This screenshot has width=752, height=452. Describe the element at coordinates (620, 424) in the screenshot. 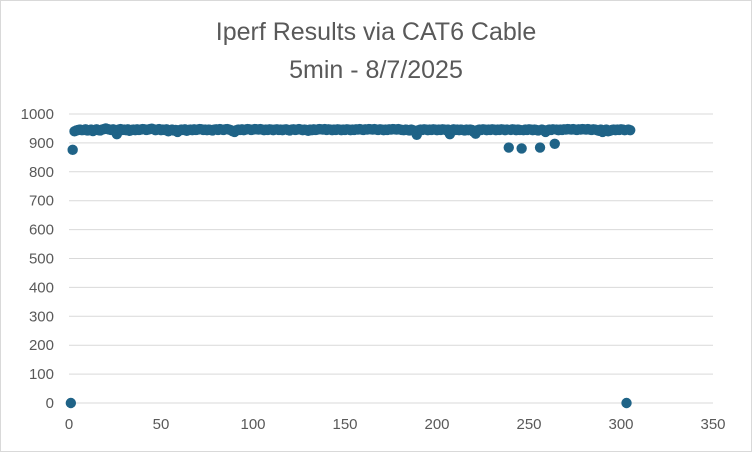

I see `x-tick-label: 300` at that location.